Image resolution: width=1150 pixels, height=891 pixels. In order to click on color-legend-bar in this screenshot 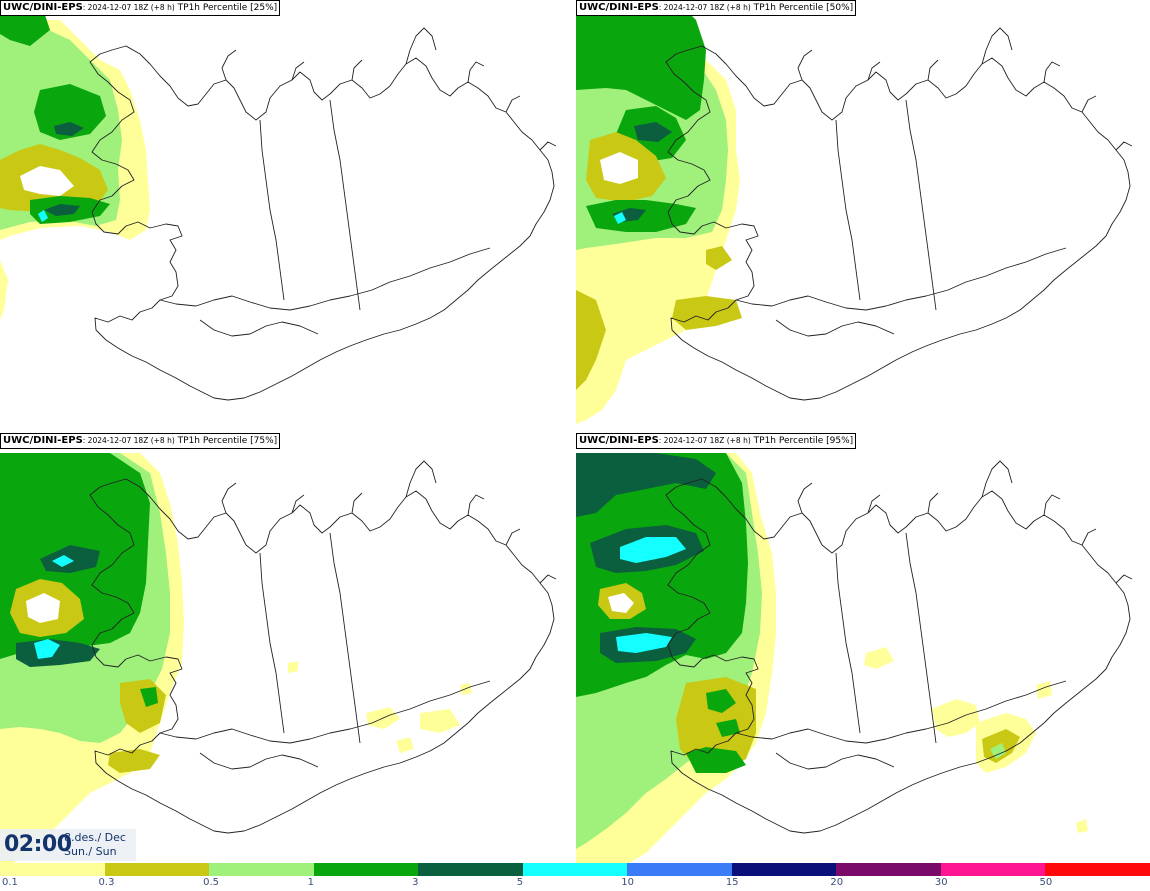, I will do `click(575, 869)`.